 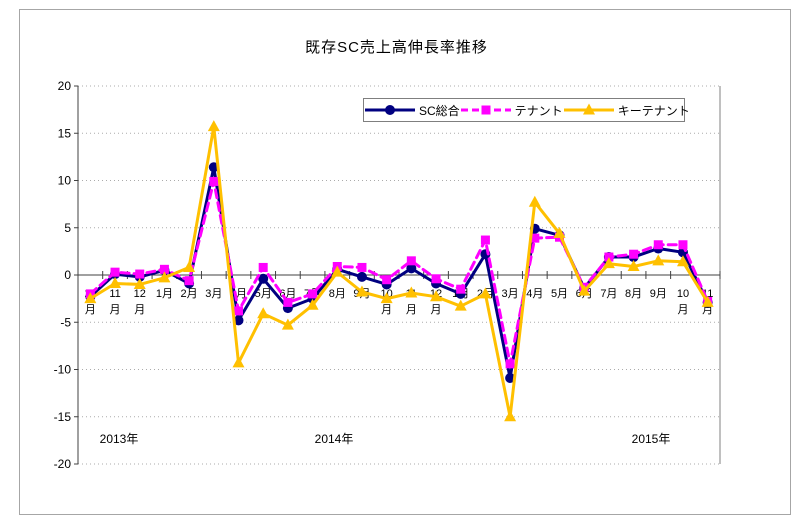 I want to click on year-label: 2013年, so click(x=119, y=439).